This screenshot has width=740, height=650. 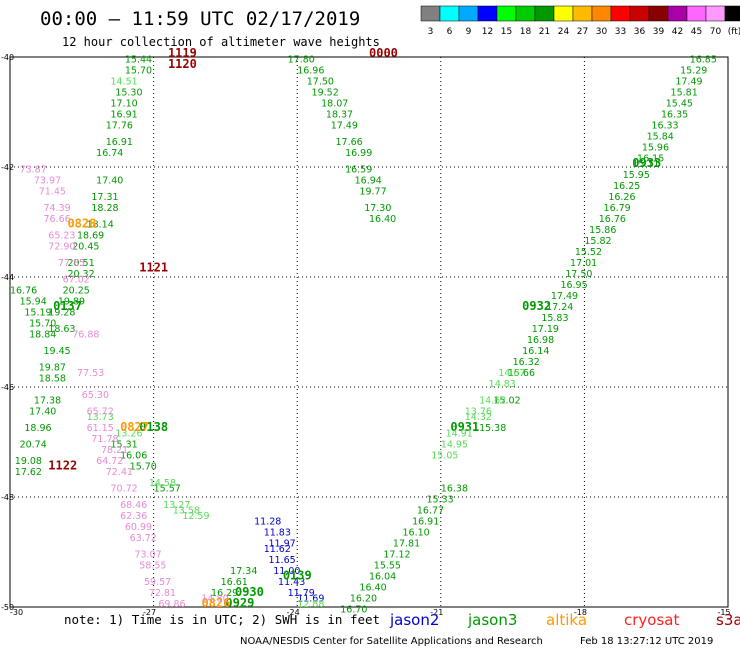 I want to click on wave-height-point: 15.38, so click(x=492, y=428).